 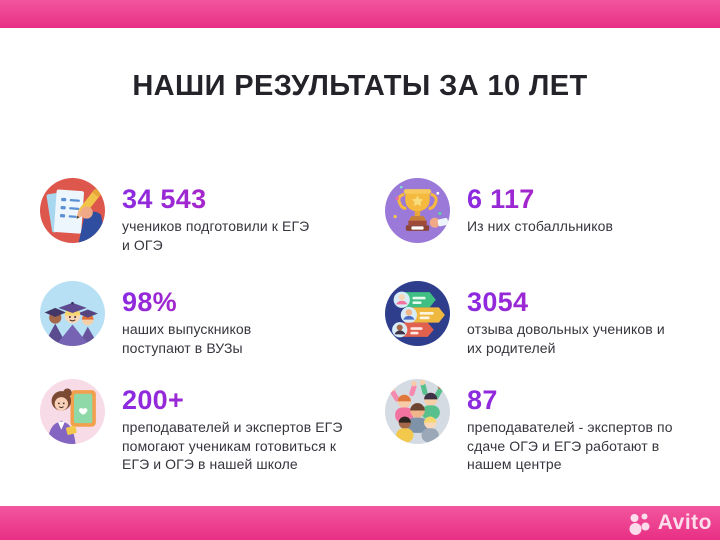 I want to click on top-banner-bar, so click(x=360, y=14).